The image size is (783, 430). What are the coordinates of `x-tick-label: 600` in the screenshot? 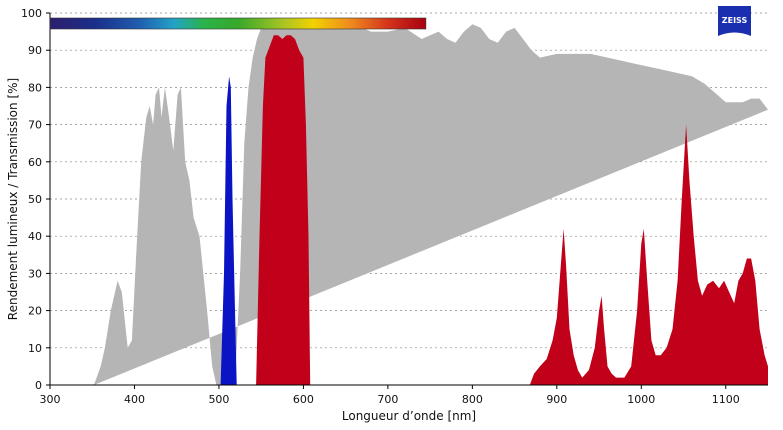 It's located at (303, 399).